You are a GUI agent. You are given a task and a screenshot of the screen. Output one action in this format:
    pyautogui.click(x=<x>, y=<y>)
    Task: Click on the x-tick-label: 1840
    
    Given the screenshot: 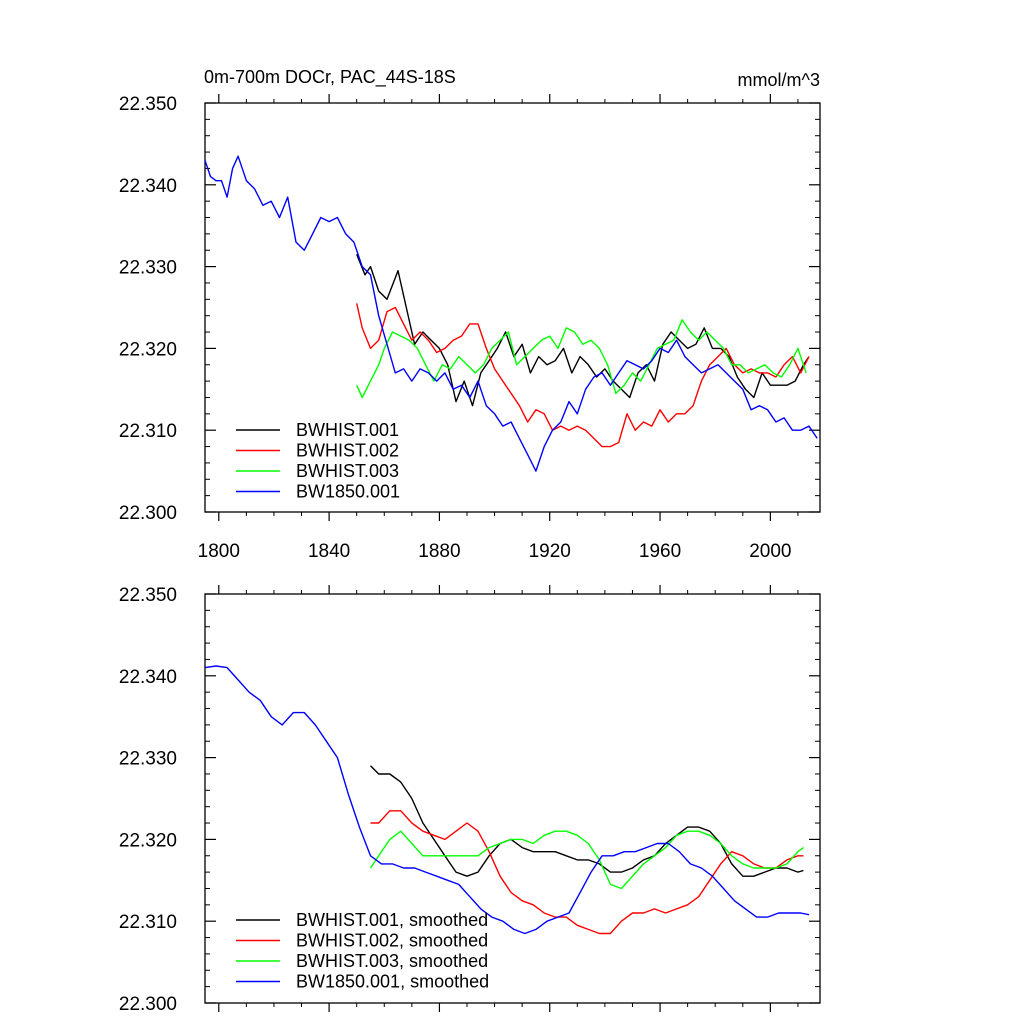 What is the action you would take?
    pyautogui.click(x=329, y=551)
    